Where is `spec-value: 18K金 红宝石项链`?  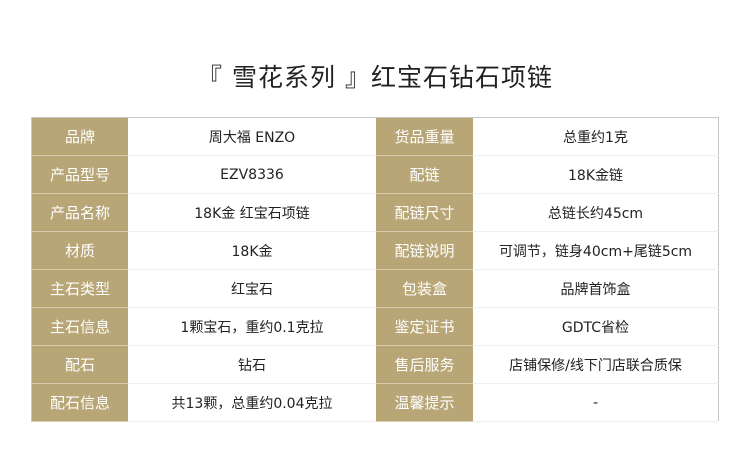 spec-value: 18K金 红宝石项链 is located at coordinates (252, 212).